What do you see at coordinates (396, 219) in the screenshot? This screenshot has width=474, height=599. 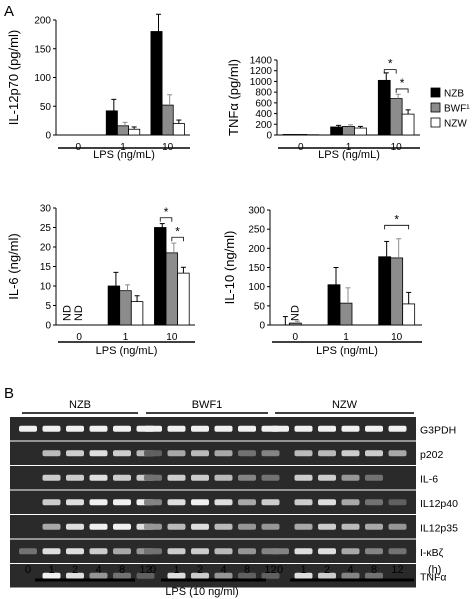 I see `significance-star: *` at bounding box center [396, 219].